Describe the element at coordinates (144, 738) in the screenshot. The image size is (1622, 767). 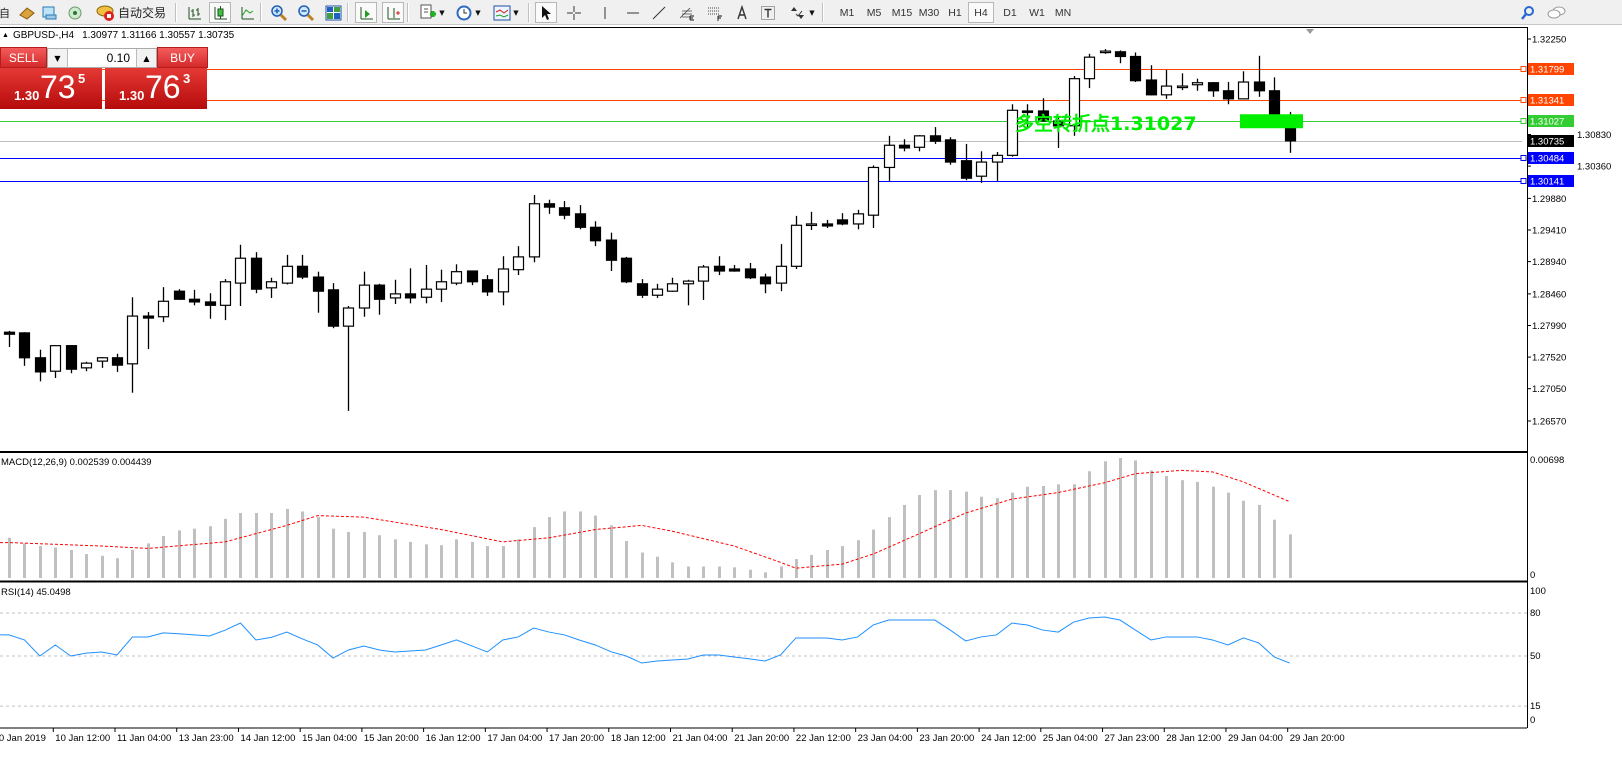
I see `time-tick-label: 11 Jan 04:00` at that location.